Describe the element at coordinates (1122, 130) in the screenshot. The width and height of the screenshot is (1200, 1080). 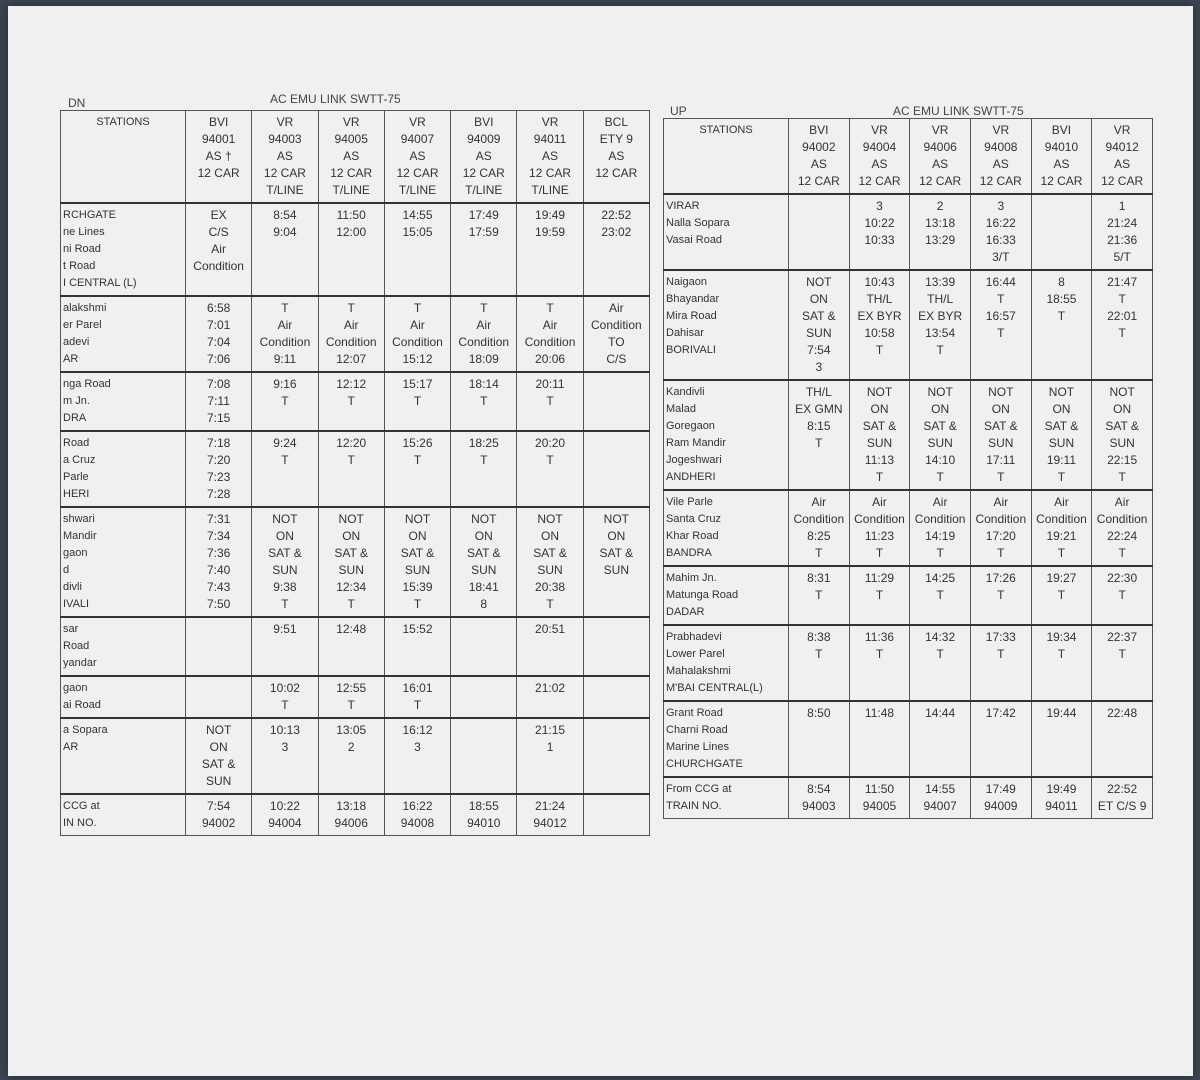
I see `train-info: VR` at that location.